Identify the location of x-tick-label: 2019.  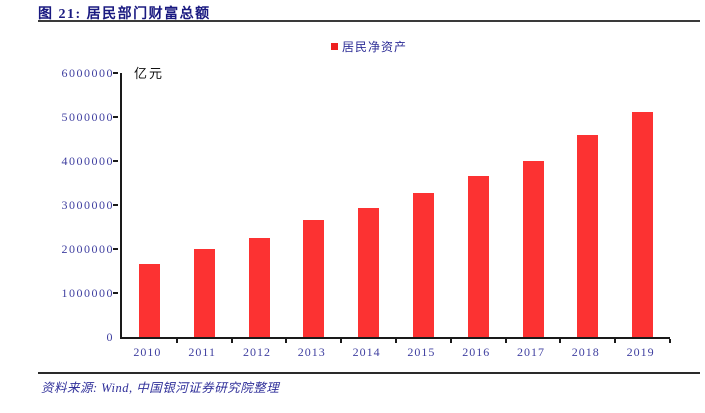
(640, 352).